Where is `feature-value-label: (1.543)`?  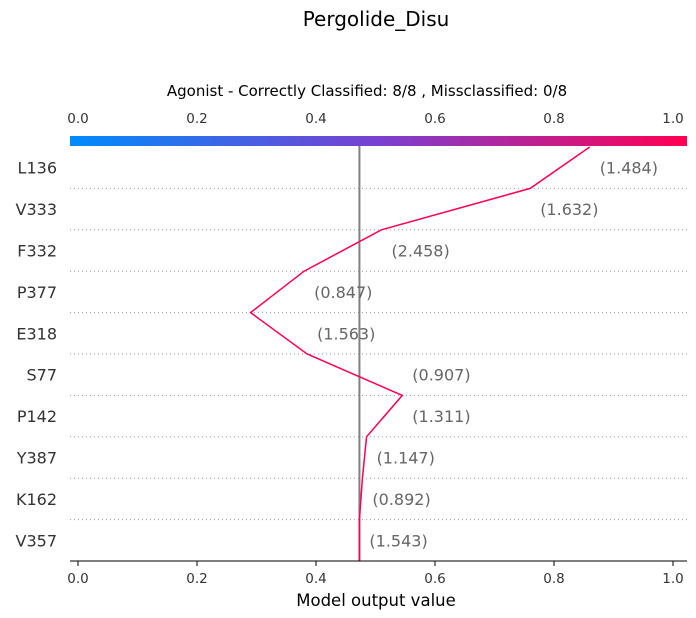
feature-value-label: (1.543) is located at coordinates (398, 540).